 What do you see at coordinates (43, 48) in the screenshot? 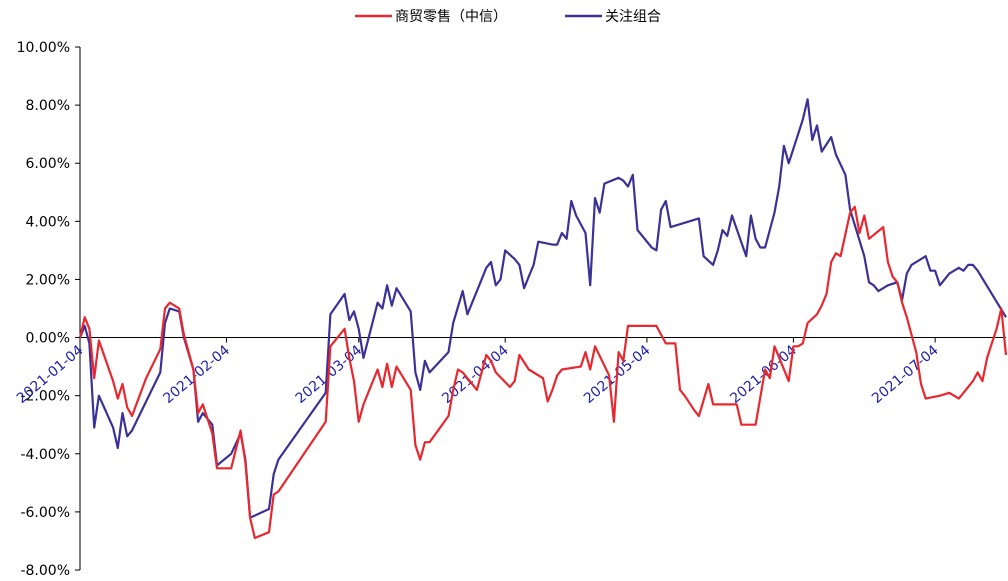
I see `y-tick-label: 10.00%` at bounding box center [43, 48].